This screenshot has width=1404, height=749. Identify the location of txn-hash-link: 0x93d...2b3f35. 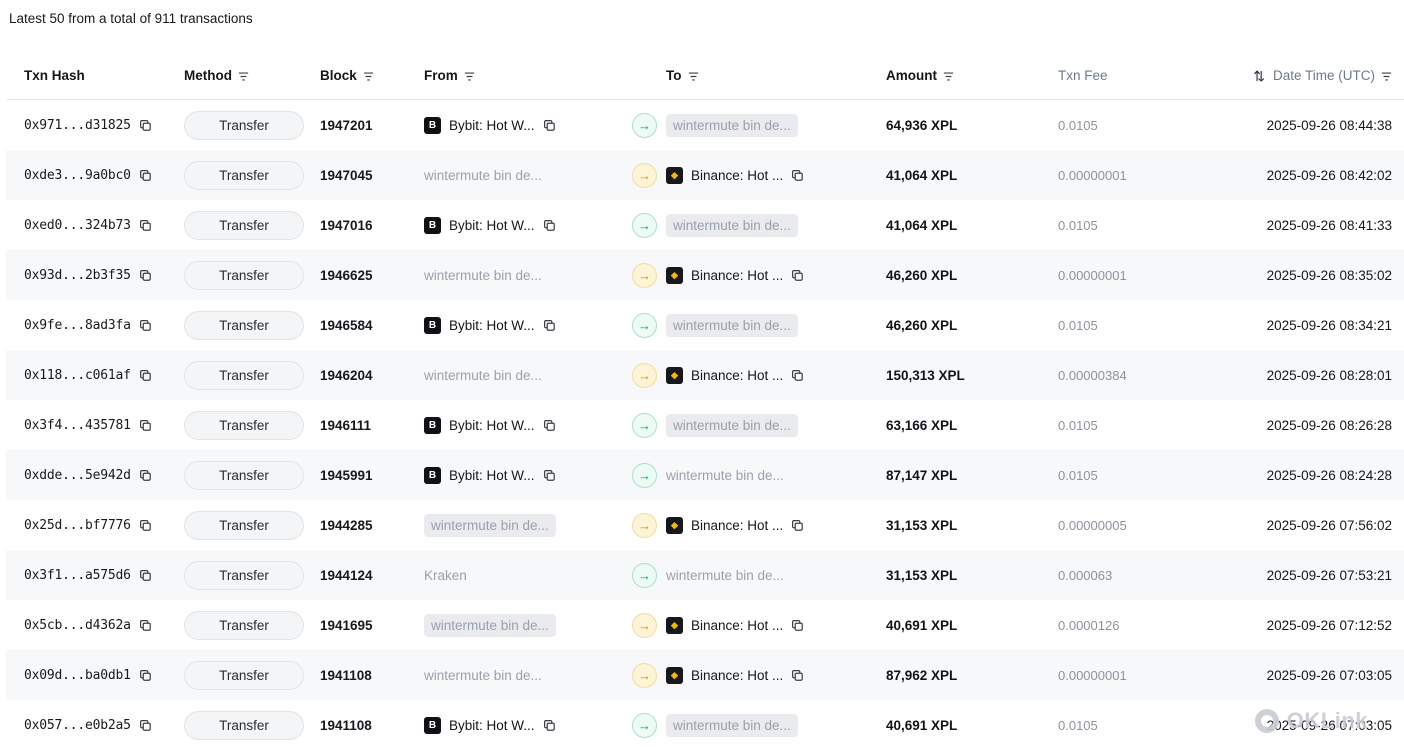
(77, 275).